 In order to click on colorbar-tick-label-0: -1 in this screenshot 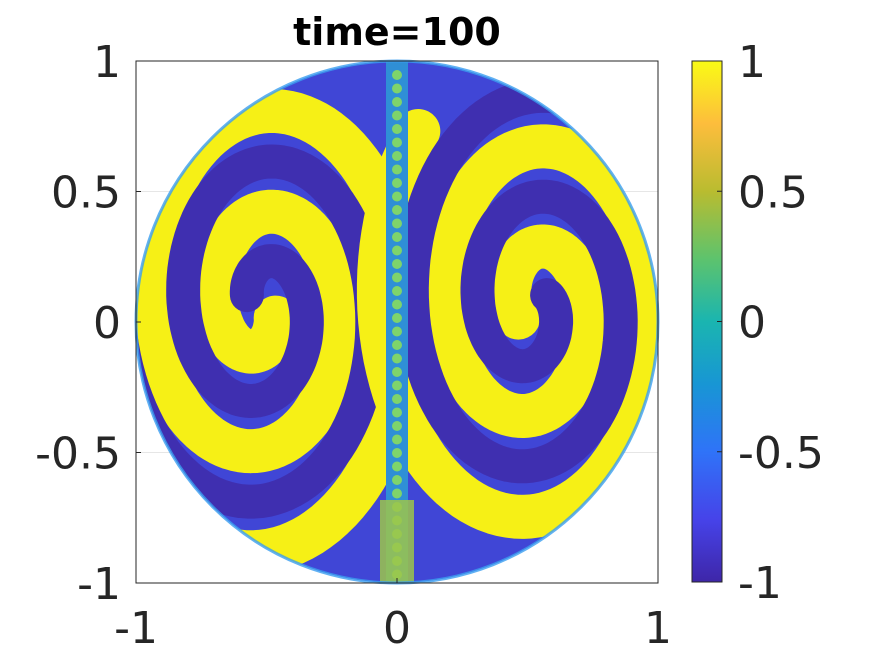, I will do `click(760, 583)`.